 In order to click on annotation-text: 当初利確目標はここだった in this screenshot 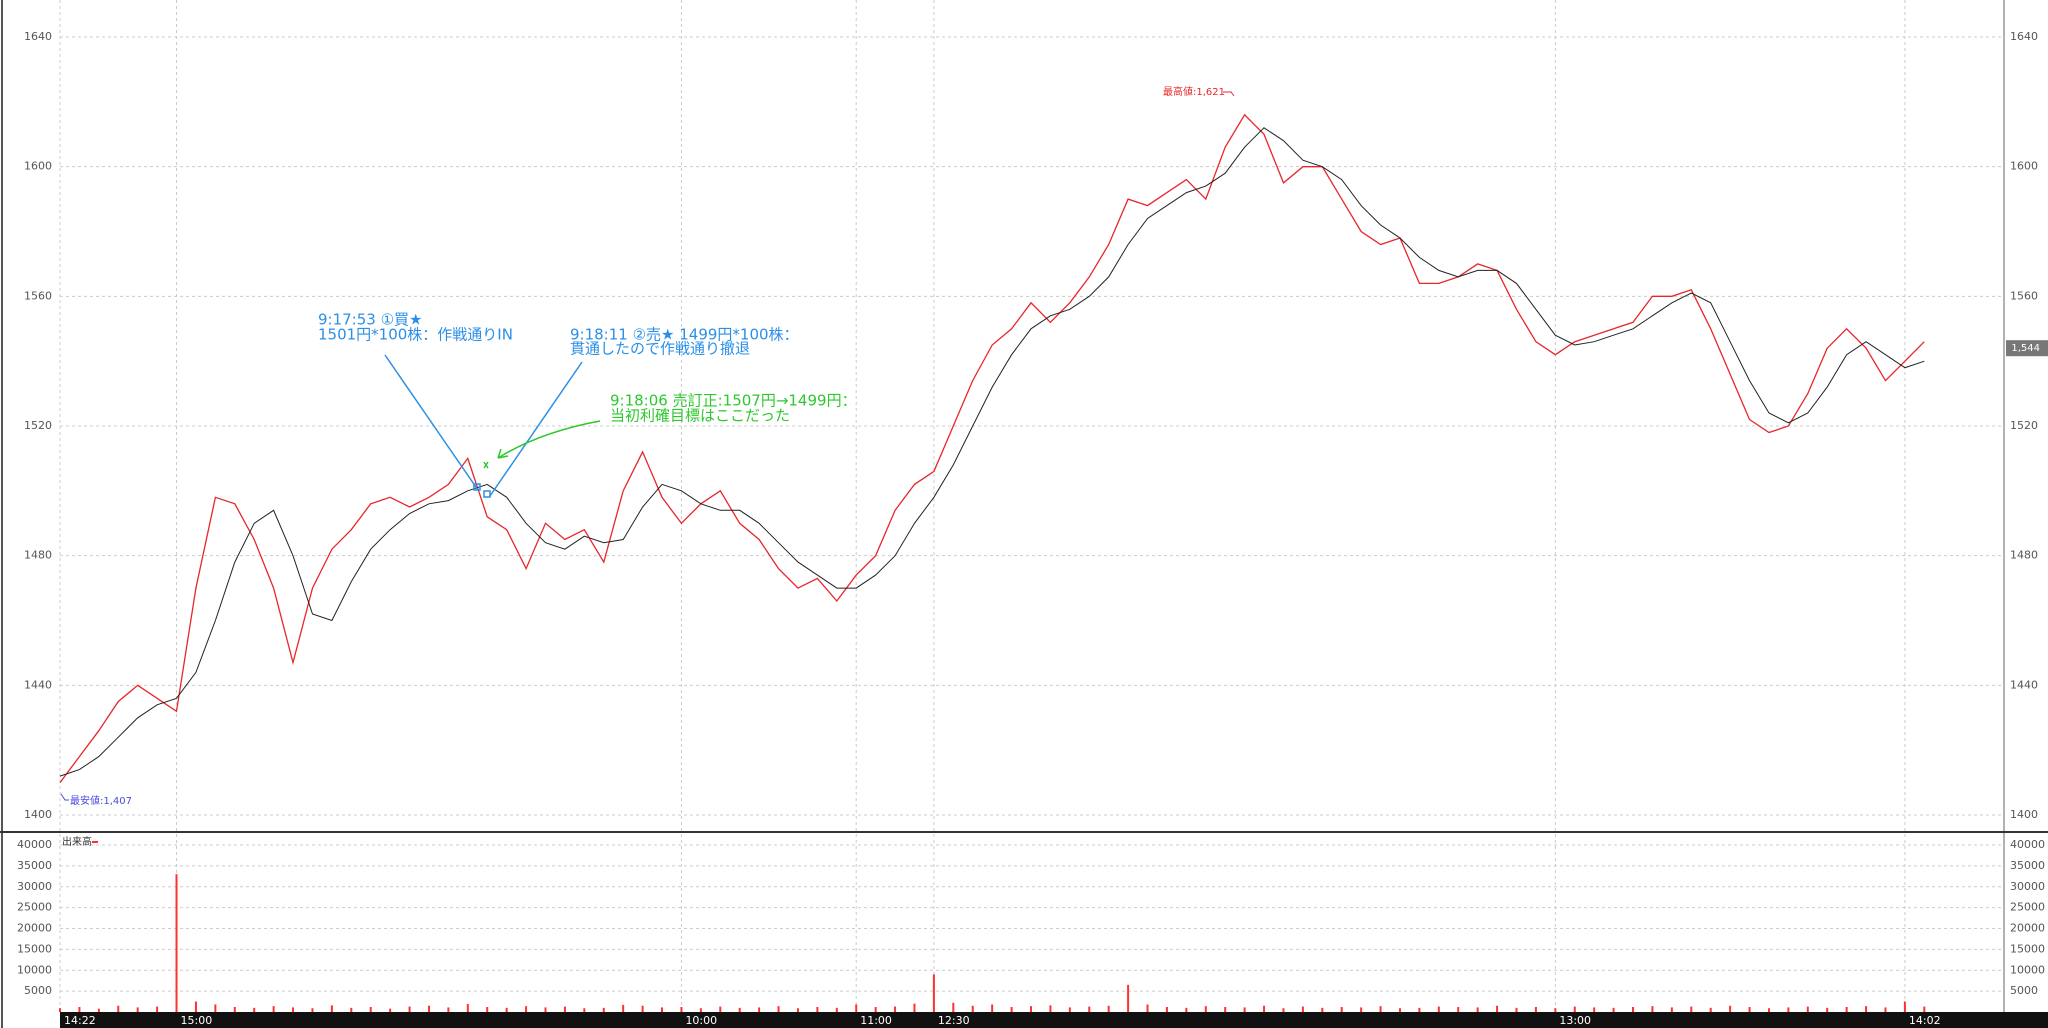, I will do `click(700, 416)`.